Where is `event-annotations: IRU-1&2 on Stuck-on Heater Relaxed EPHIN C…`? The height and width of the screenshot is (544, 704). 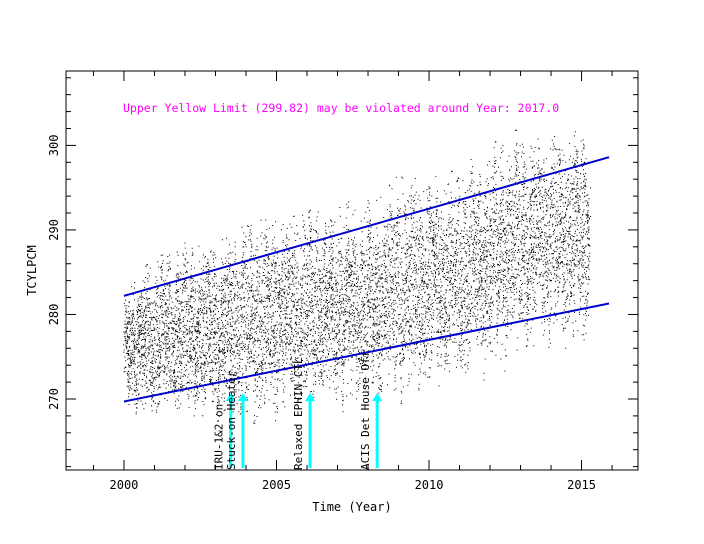
event-annotations: IRU-1&2 on Stuck-on Heater Relaxed EPHIN C… is located at coordinates (298, 410).